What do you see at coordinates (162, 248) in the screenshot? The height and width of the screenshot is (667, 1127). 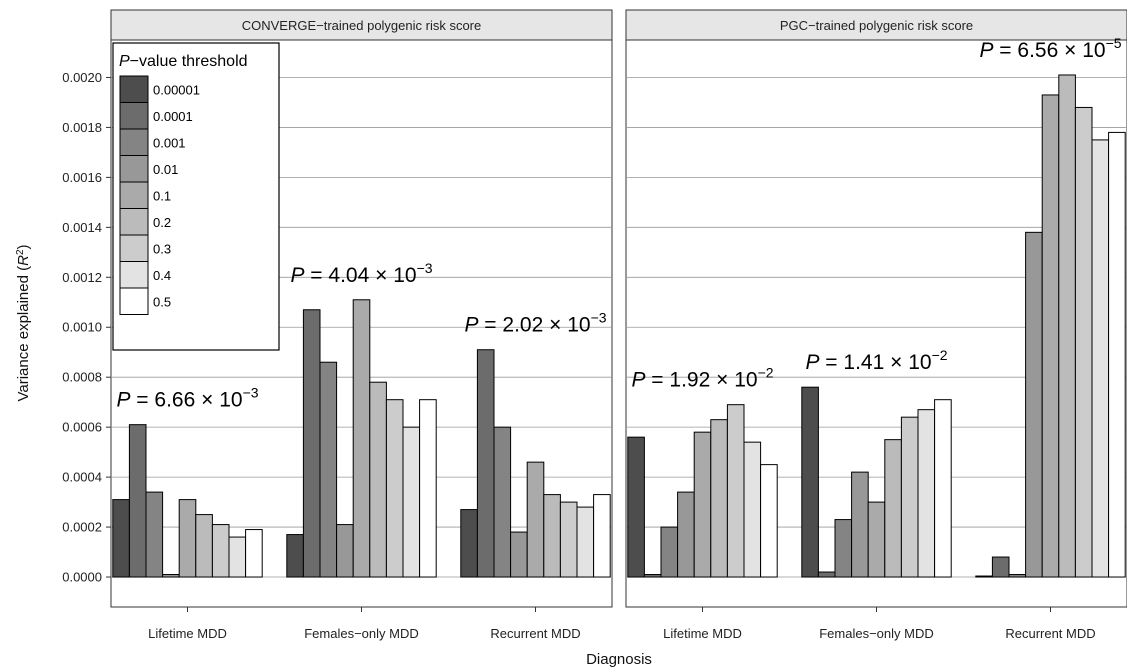 I see `legend-label: 0.3` at bounding box center [162, 248].